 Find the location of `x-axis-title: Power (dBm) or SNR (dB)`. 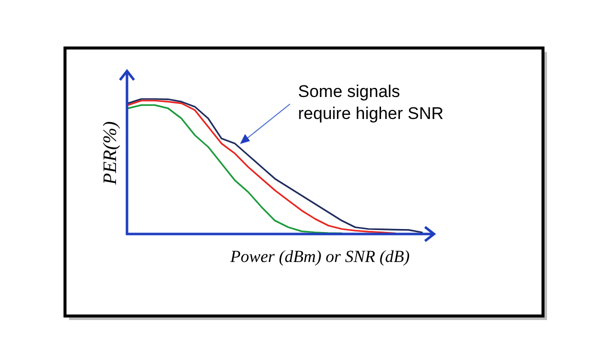

x-axis-title: Power (dBm) or SNR (dB) is located at coordinates (319, 256).